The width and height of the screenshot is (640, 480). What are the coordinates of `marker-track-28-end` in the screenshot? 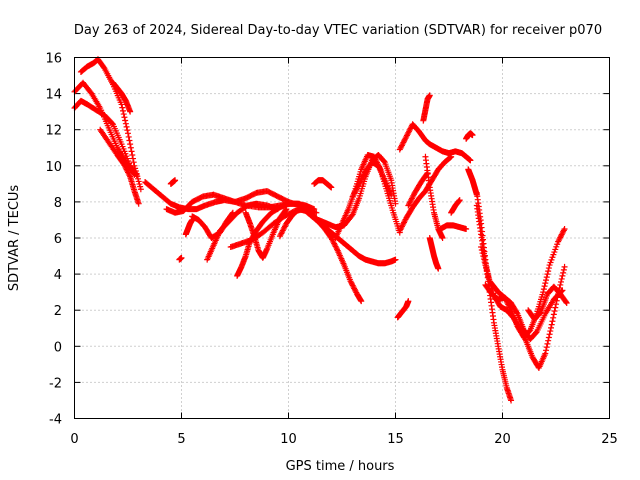 It's located at (438, 268).